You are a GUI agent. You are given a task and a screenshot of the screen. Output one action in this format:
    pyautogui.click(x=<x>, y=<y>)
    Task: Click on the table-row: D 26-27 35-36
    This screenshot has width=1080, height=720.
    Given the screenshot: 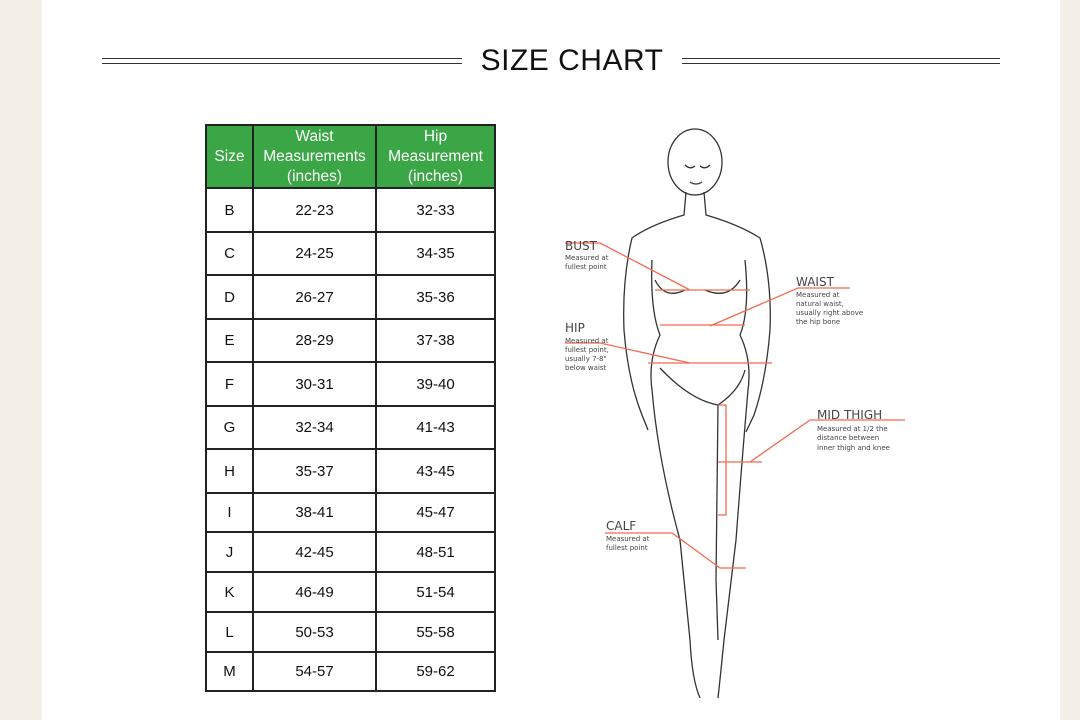 What is the action you would take?
    pyautogui.click(x=350, y=297)
    